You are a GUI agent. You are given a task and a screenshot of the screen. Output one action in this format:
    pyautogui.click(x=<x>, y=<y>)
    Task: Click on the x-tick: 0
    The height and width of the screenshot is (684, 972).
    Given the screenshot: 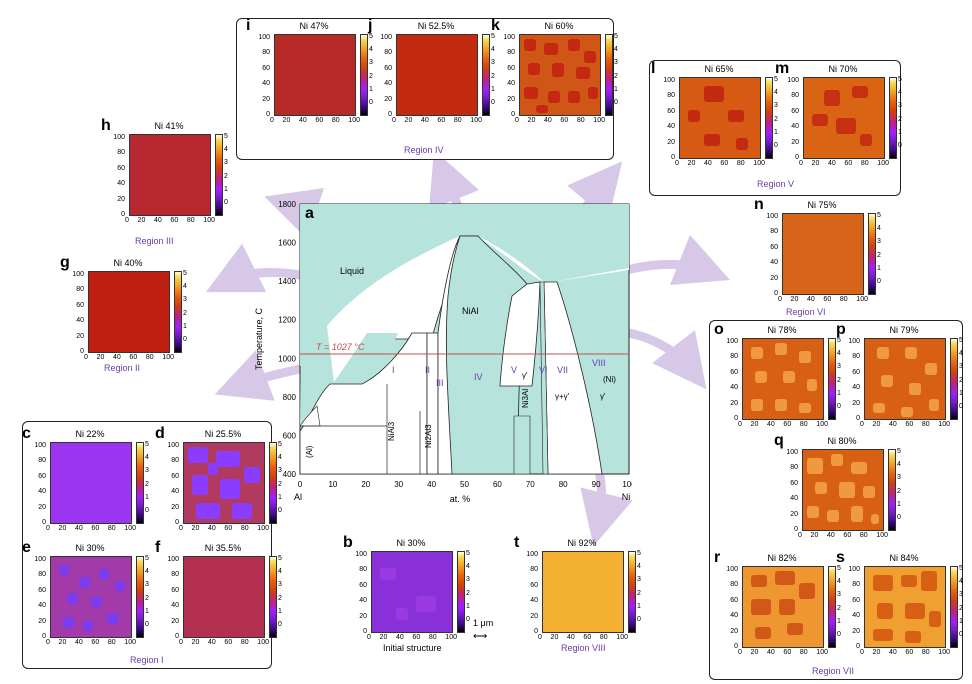 What is the action you would take?
    pyautogui.click(x=300, y=484)
    